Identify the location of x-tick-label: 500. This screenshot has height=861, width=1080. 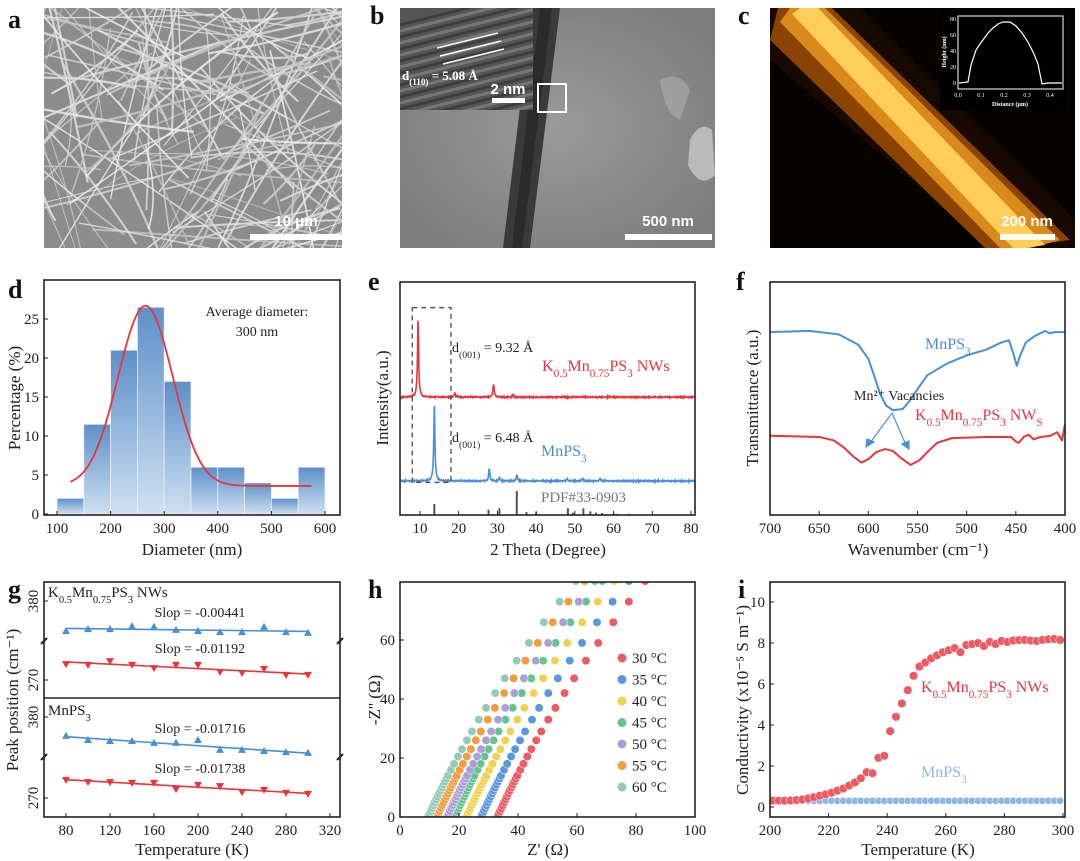
(966, 529).